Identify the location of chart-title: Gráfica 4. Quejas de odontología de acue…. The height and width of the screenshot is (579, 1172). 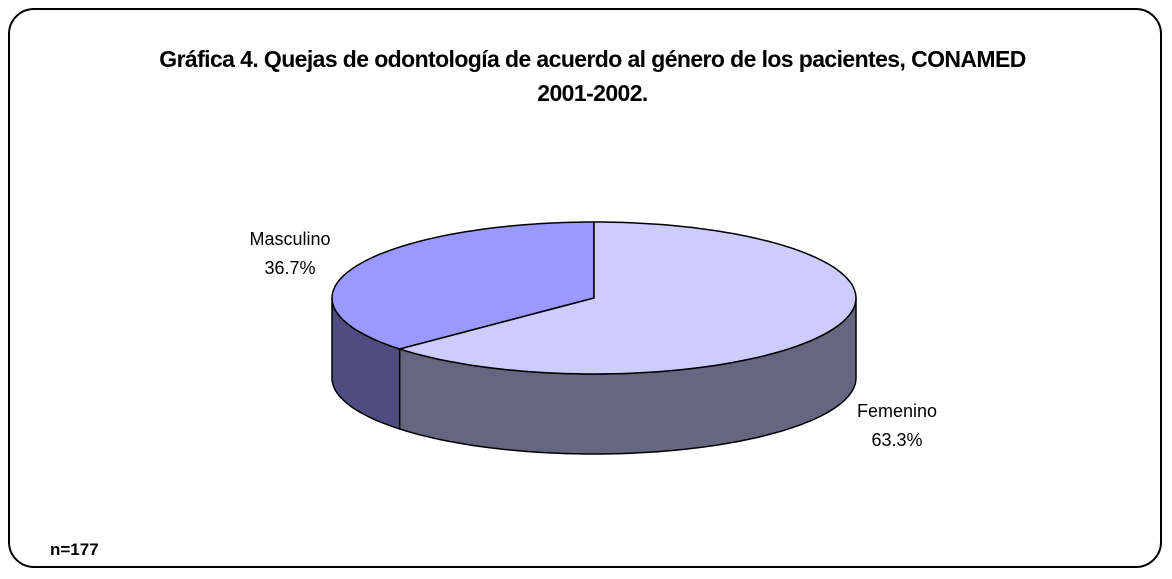
(592, 76).